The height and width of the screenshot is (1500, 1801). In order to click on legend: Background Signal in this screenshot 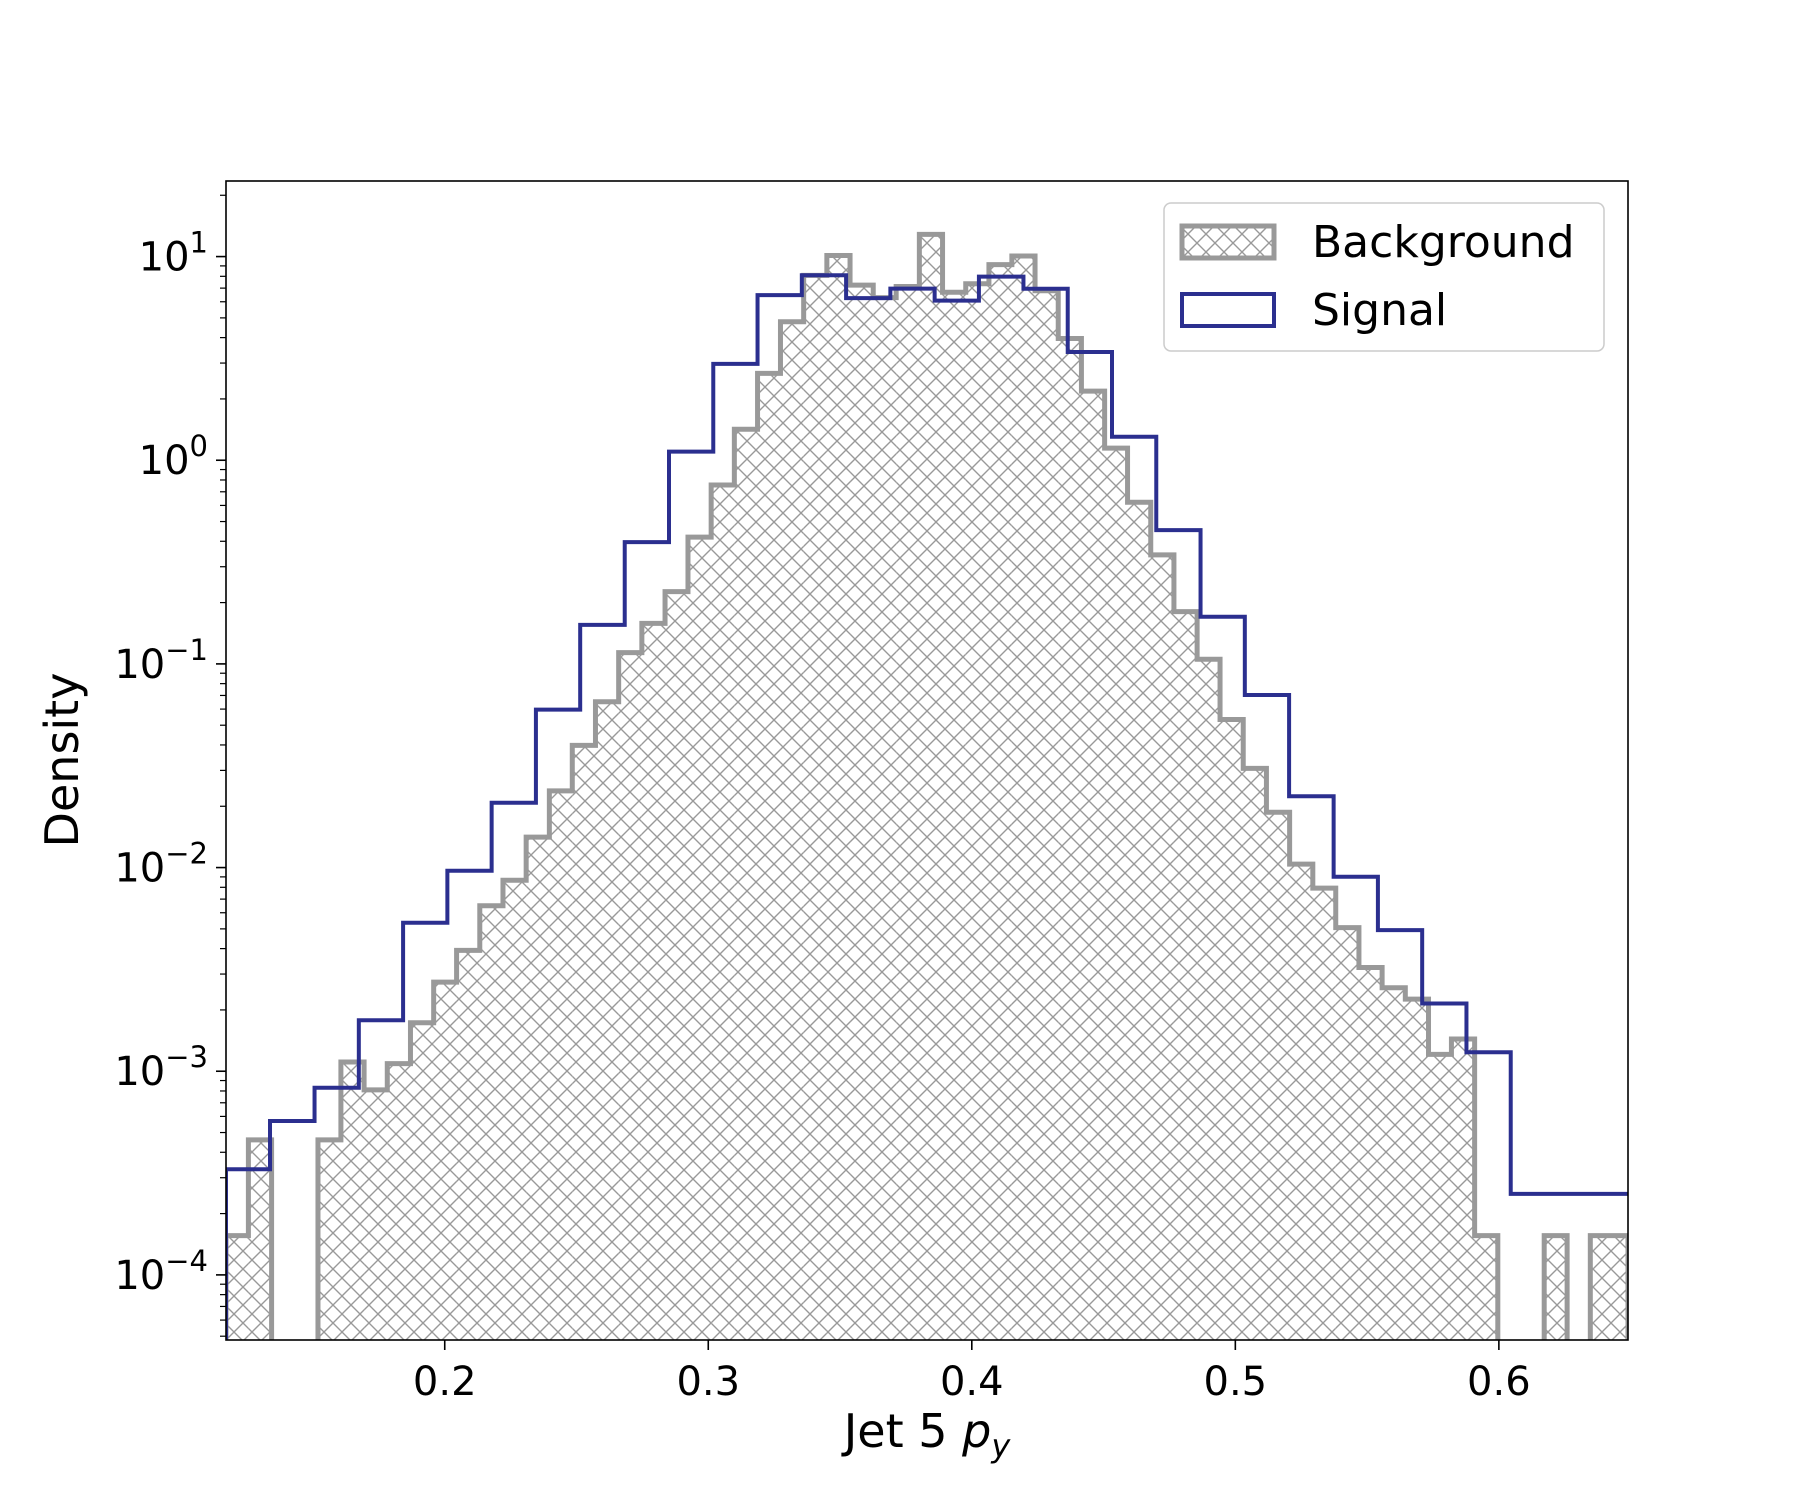, I will do `click(1384, 277)`.